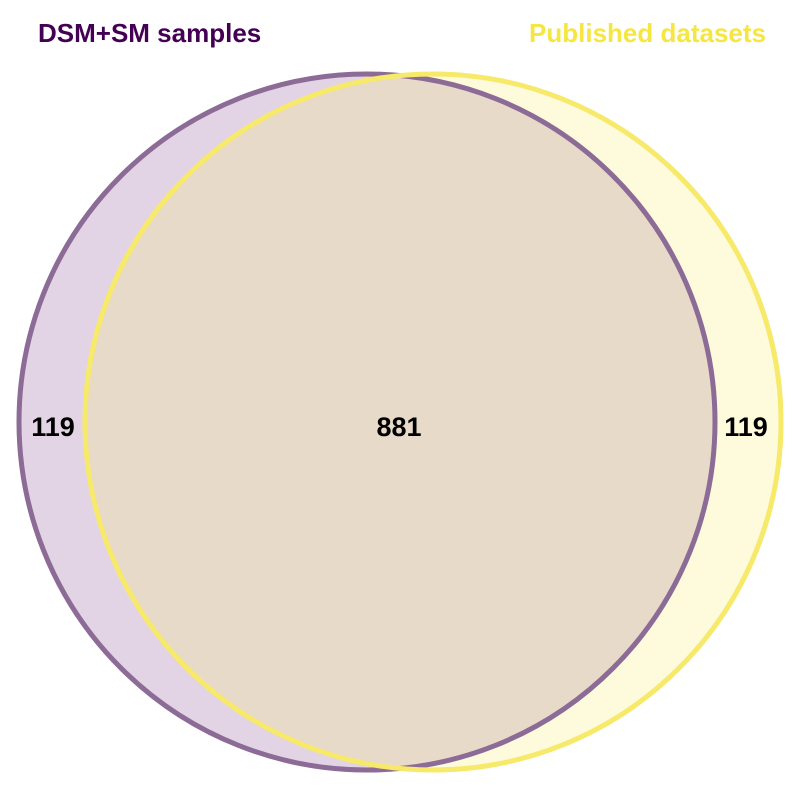 This screenshot has height=800, width=800. Describe the element at coordinates (746, 427) in the screenshot. I see `count-only-published: 119` at that location.